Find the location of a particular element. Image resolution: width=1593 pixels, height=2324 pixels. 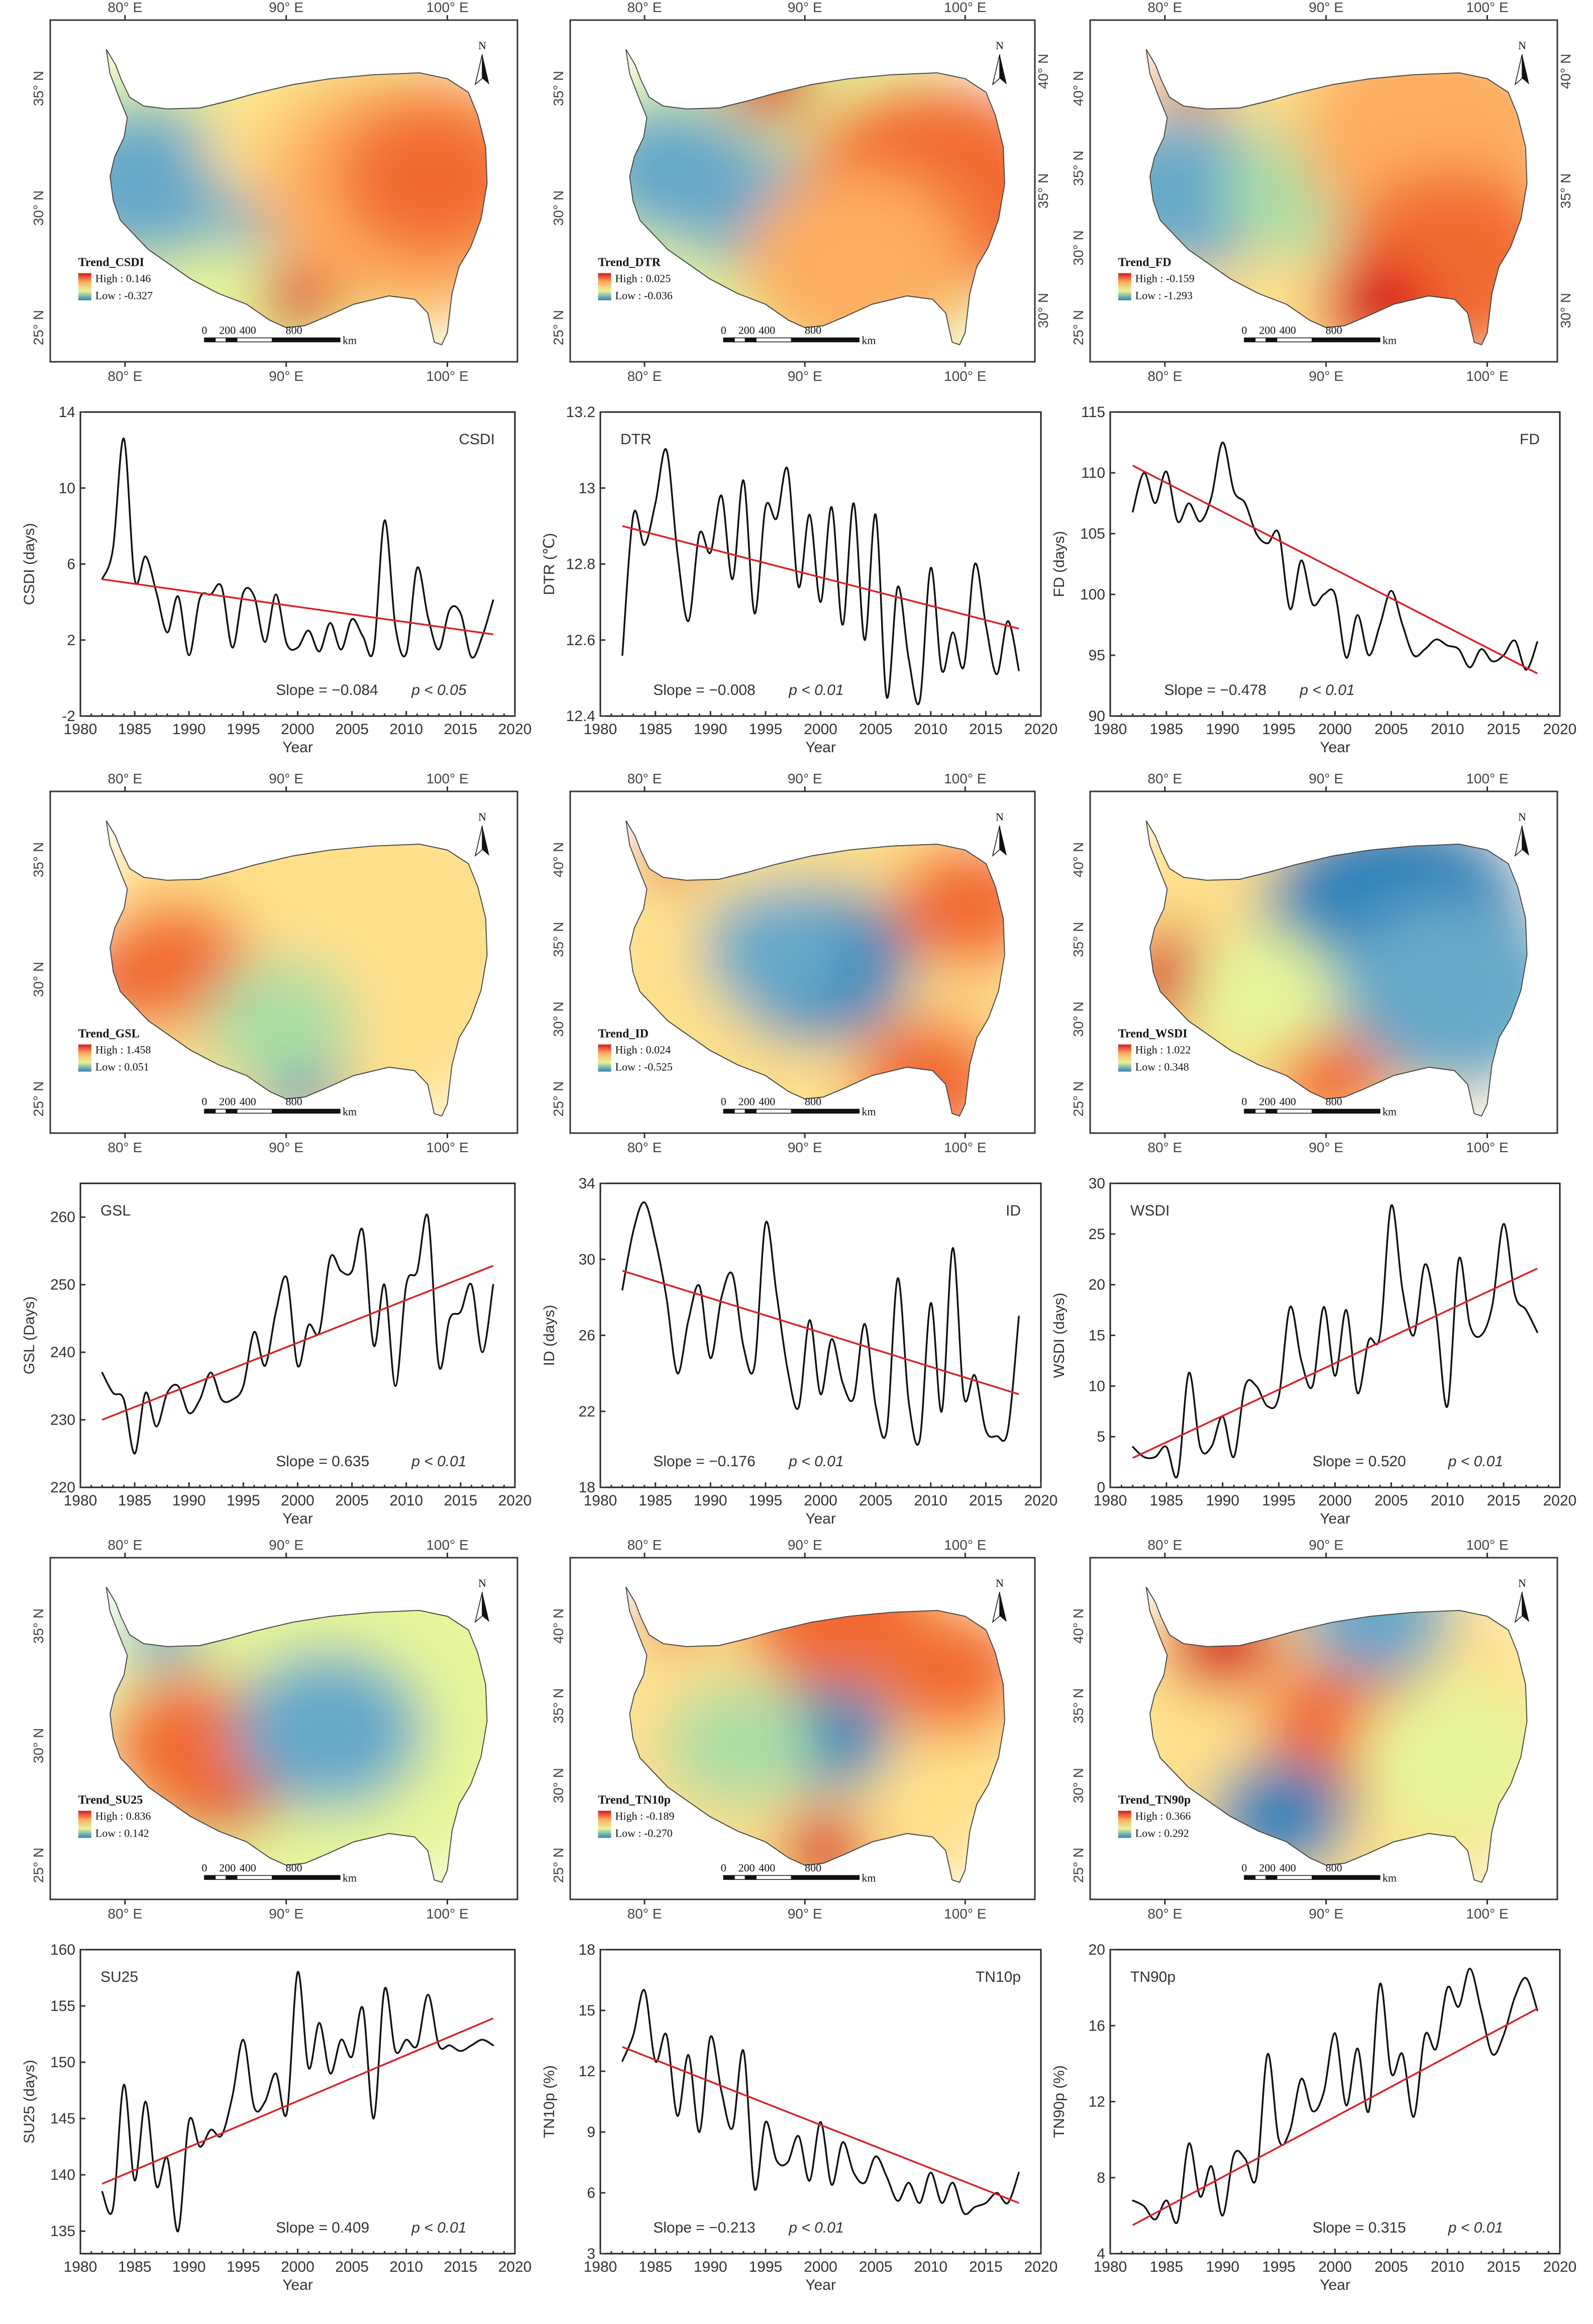

lat-label-left: 40° N is located at coordinates (558, 1626).